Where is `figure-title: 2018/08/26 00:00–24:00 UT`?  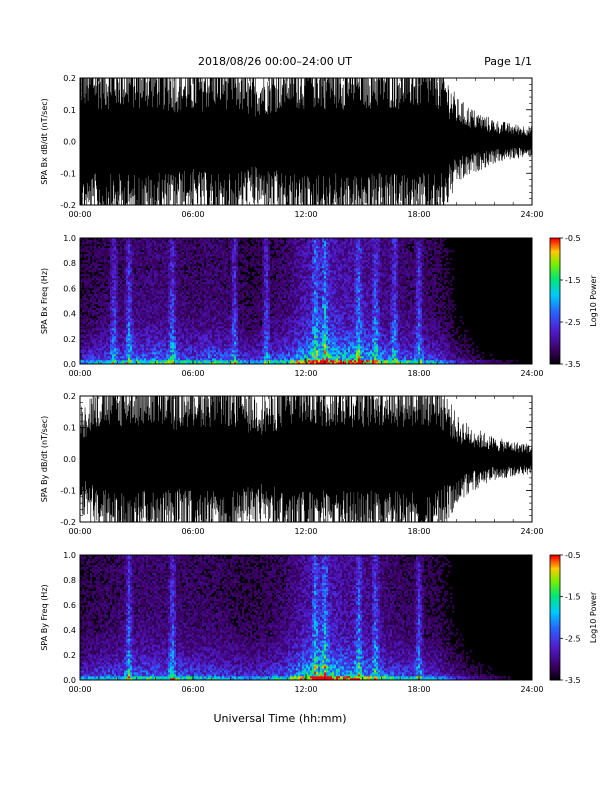
figure-title: 2018/08/26 00:00–24:00 UT is located at coordinates (275, 61).